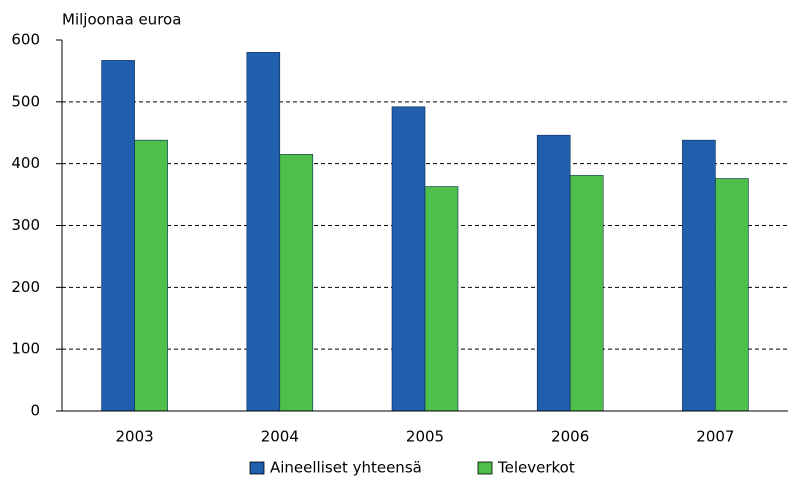  Describe the element at coordinates (425, 437) in the screenshot. I see `x-tick-label: 2005` at that location.